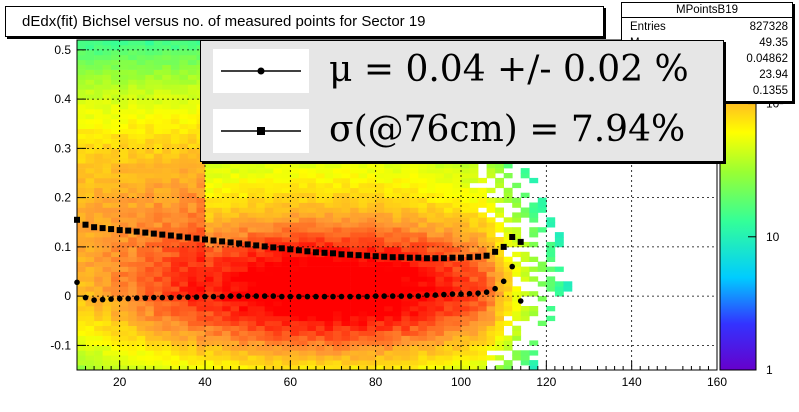 This screenshot has width=799, height=412. What do you see at coordinates (717, 382) in the screenshot?
I see `x-tick-label: 160` at bounding box center [717, 382].